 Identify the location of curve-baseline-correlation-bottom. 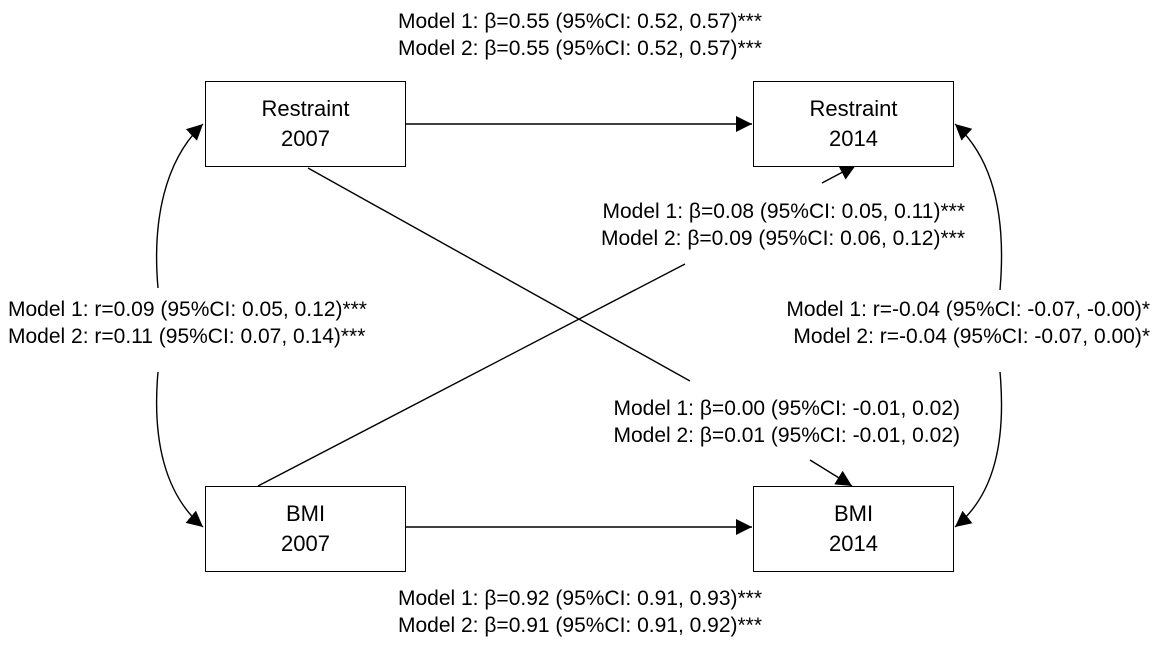
(179, 449).